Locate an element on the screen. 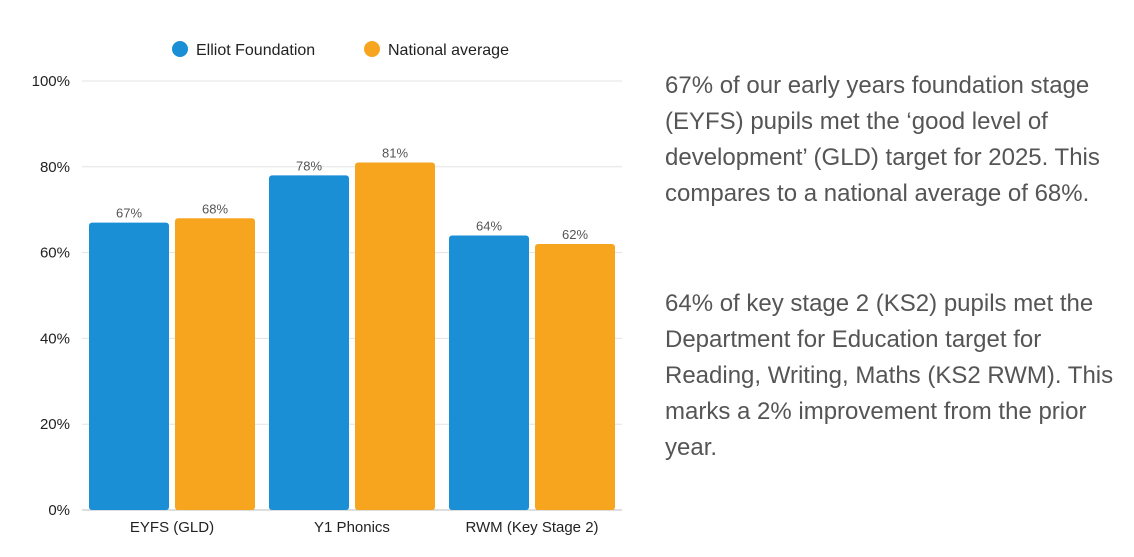  data-label: 64% is located at coordinates (489, 225).